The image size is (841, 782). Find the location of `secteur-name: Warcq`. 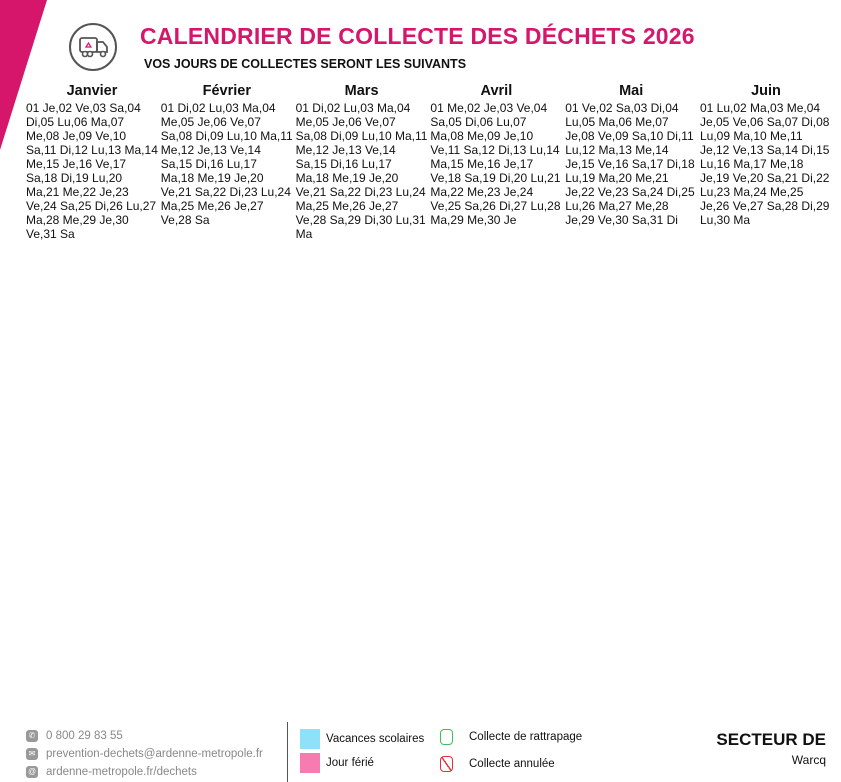

secteur-name: Warcq is located at coordinates (808, 760).